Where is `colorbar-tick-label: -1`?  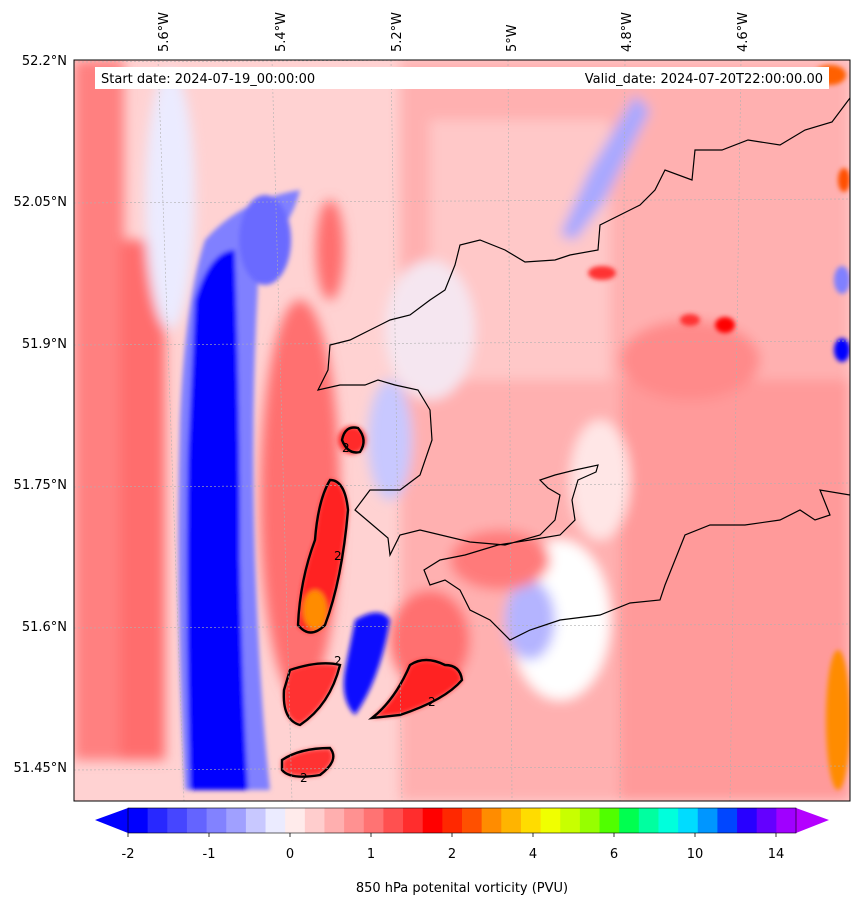
colorbar-tick-label: -1 is located at coordinates (209, 854).